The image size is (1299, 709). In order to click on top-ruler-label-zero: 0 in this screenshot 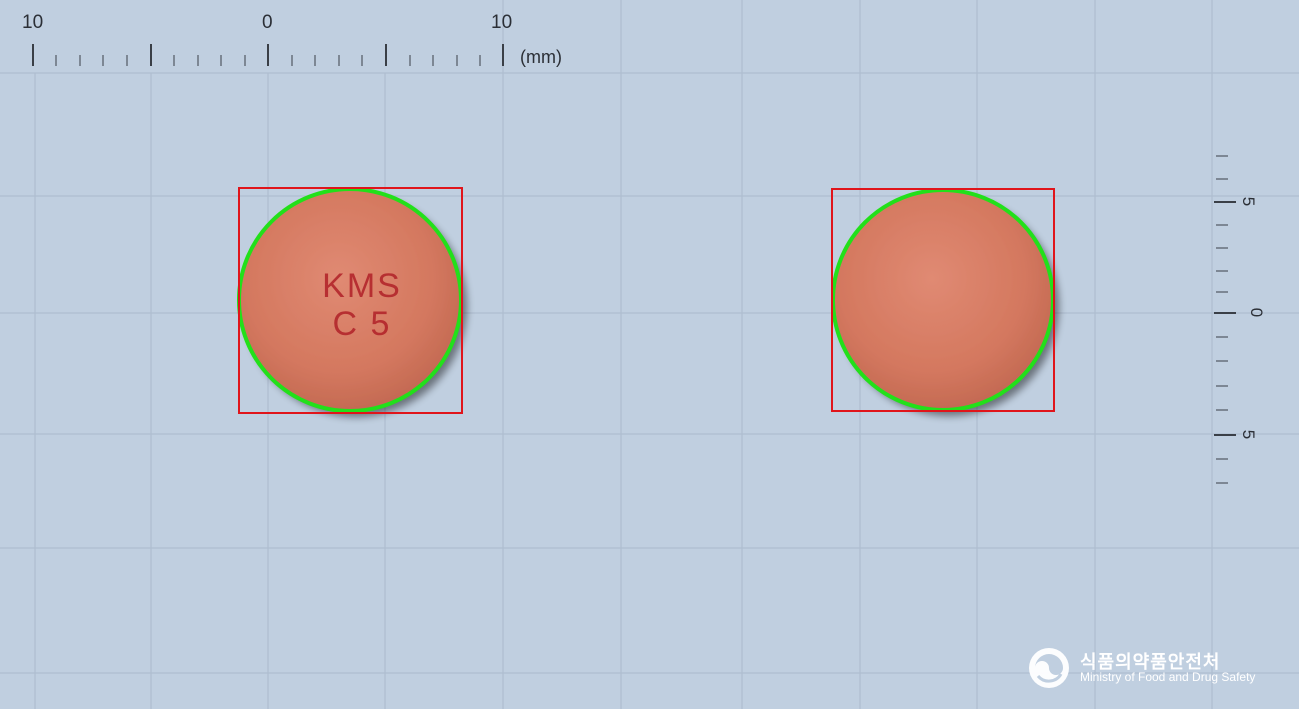, I will do `click(267, 22)`.